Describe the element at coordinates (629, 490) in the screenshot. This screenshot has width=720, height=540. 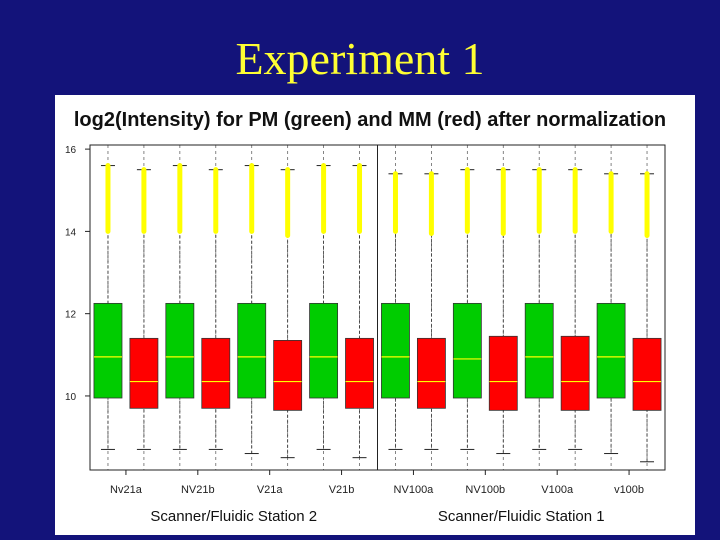
I see `x-tick-label: v100b` at that location.